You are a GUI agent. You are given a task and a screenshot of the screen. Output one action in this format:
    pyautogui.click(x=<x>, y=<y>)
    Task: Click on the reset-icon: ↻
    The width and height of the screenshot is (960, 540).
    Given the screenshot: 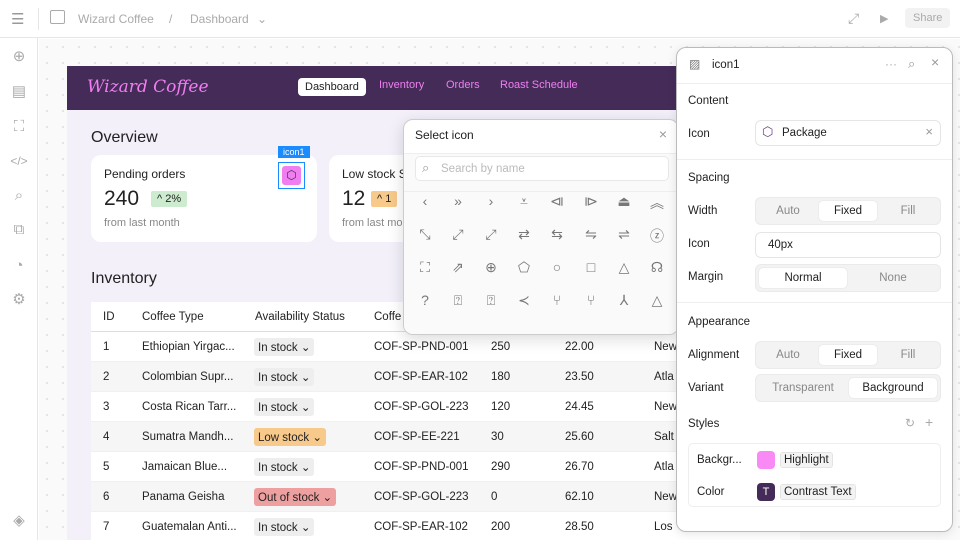 What is the action you would take?
    pyautogui.click(x=910, y=423)
    